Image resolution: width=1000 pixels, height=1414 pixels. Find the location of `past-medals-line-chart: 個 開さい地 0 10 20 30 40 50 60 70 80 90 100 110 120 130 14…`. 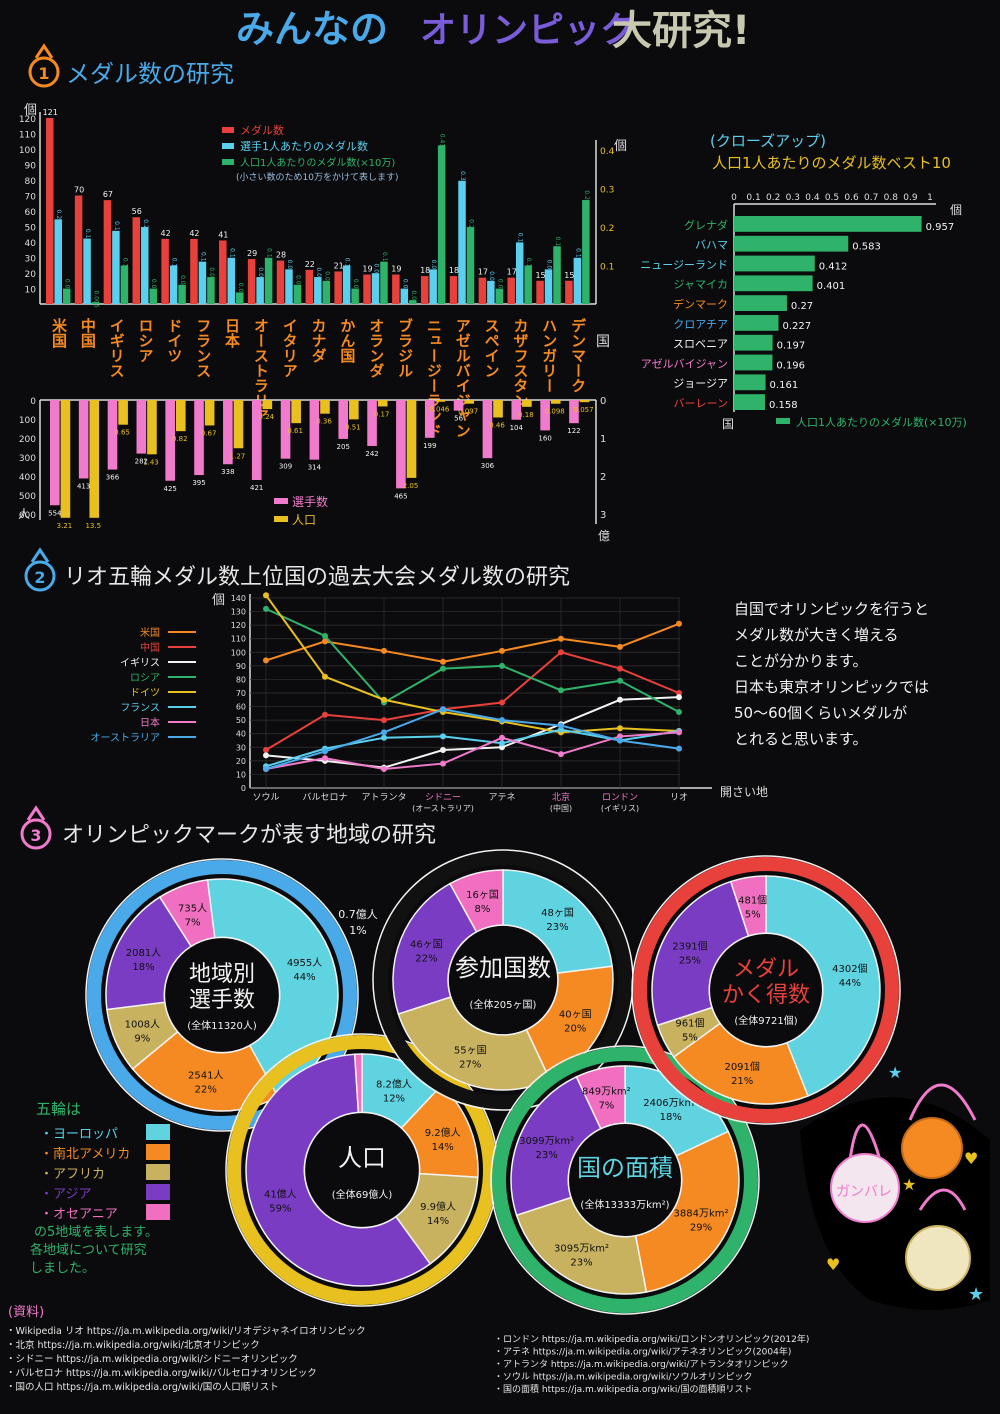

past-medals-line-chart: 個 開さい地 0 10 20 30 40 50 60 70 80 90 100 110 120 130 14… is located at coordinates (429, 702).